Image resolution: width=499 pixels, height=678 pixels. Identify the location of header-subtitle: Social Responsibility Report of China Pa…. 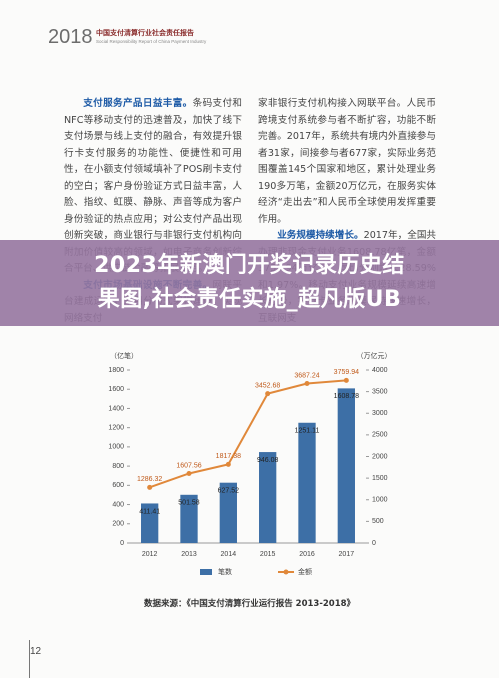
(151, 41).